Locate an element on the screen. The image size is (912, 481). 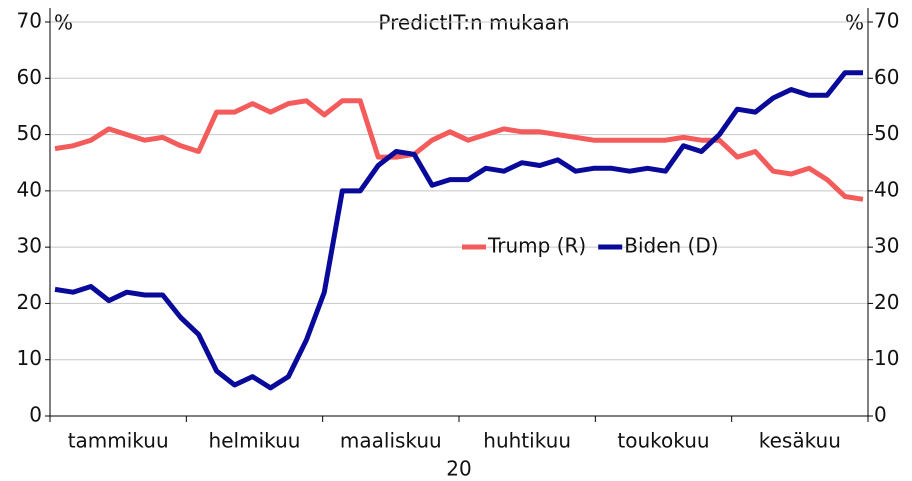
y-tick-label: 50 is located at coordinates (29, 133).